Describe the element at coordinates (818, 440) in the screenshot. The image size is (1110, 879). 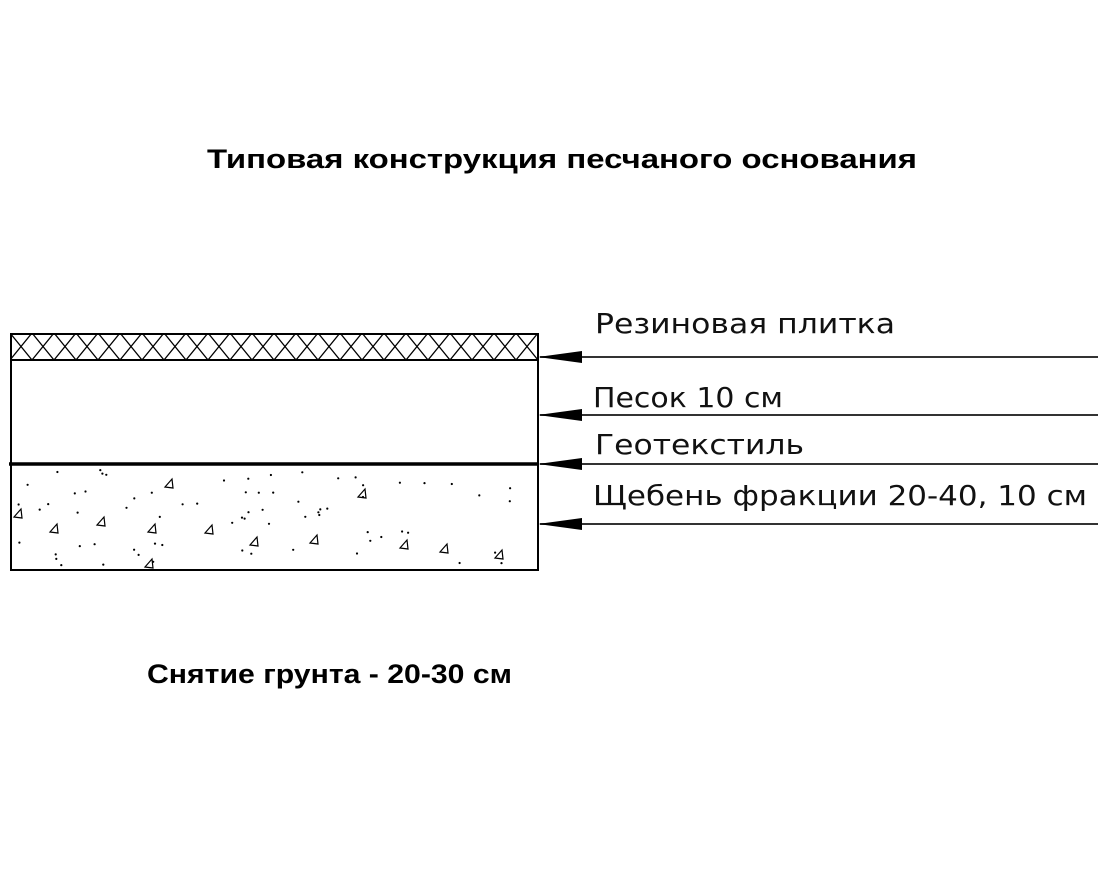
I see `leader-arrows` at that location.